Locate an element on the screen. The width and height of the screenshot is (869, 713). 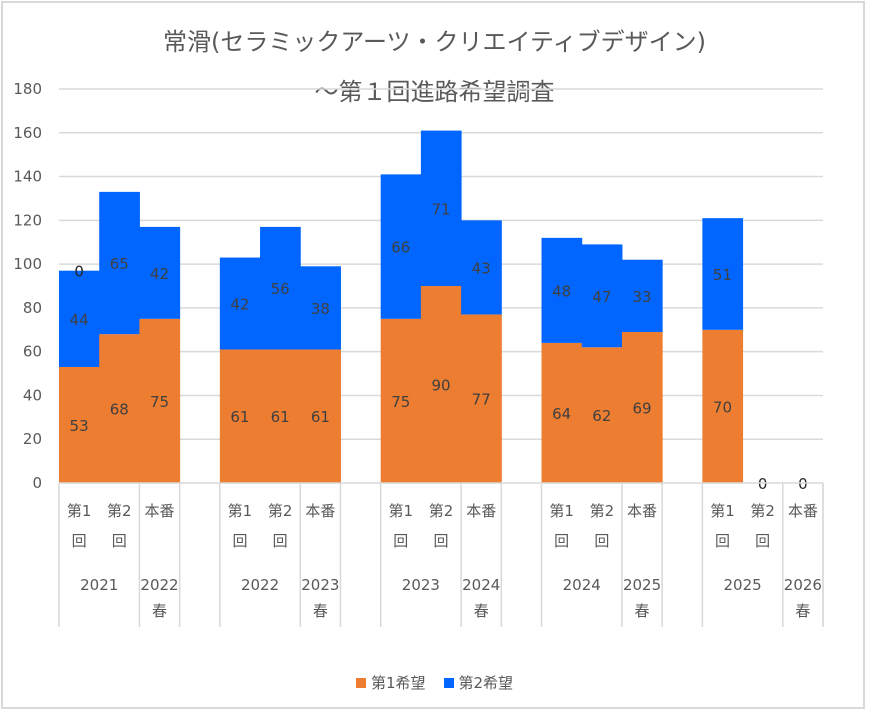
group-year-label: 2023 is located at coordinates (421, 585).